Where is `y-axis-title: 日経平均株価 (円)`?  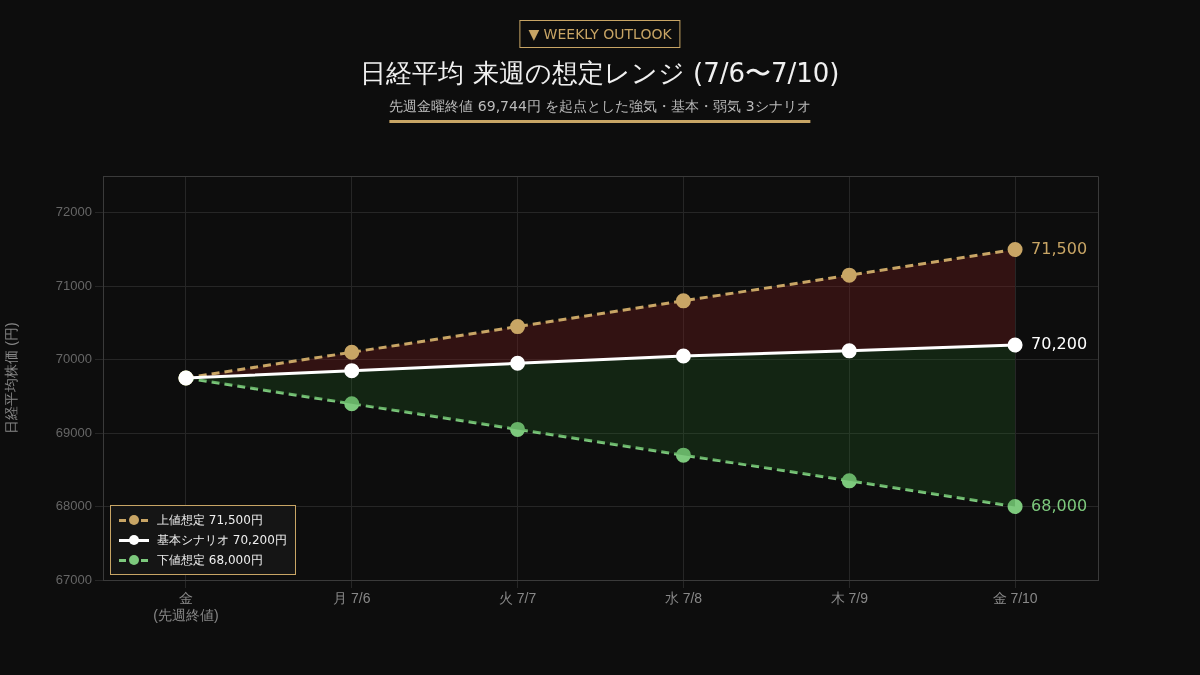
y-axis-title: 日経平均株価 (円) is located at coordinates (11, 378).